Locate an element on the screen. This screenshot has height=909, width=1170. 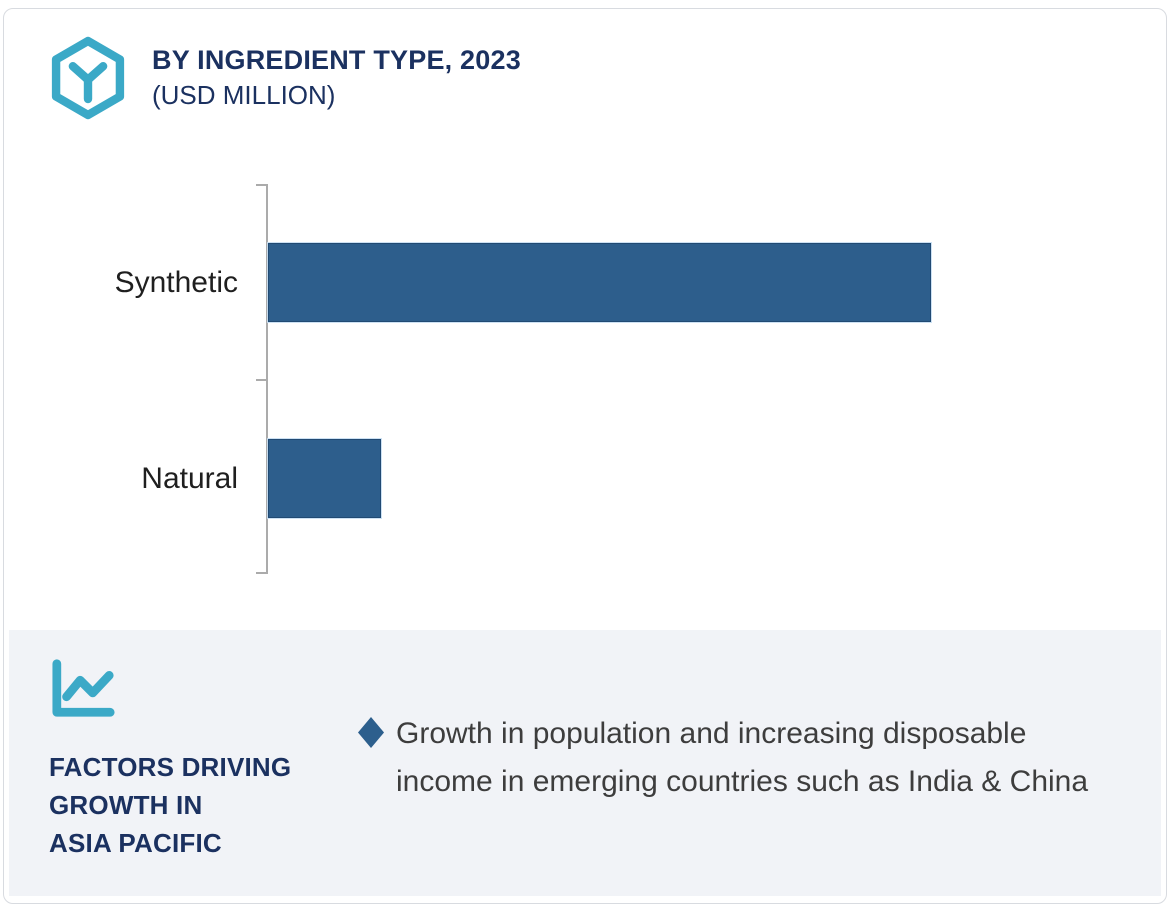
category-label-natural: Natural is located at coordinates (189, 478).